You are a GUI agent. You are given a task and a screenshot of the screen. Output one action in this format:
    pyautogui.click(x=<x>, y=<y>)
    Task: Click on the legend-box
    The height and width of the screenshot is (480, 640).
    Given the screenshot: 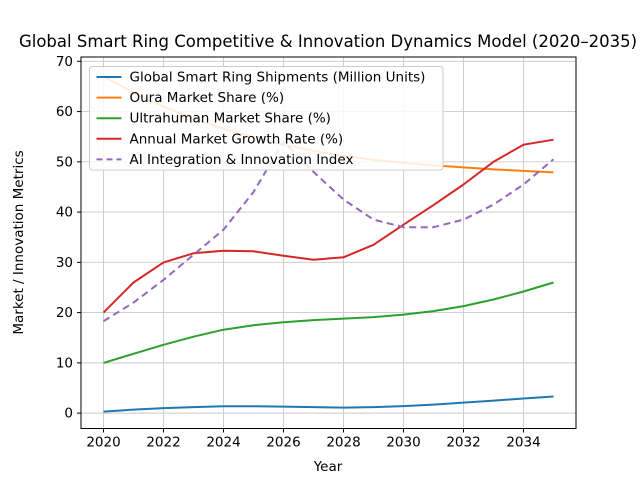 What is the action you would take?
    pyautogui.click(x=266, y=118)
    